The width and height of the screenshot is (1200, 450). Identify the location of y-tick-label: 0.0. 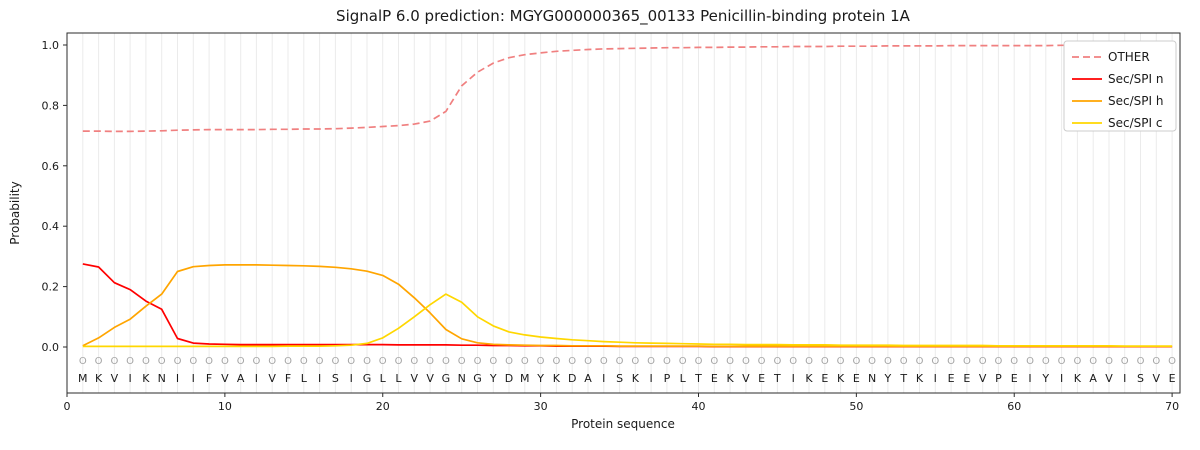
(51, 347).